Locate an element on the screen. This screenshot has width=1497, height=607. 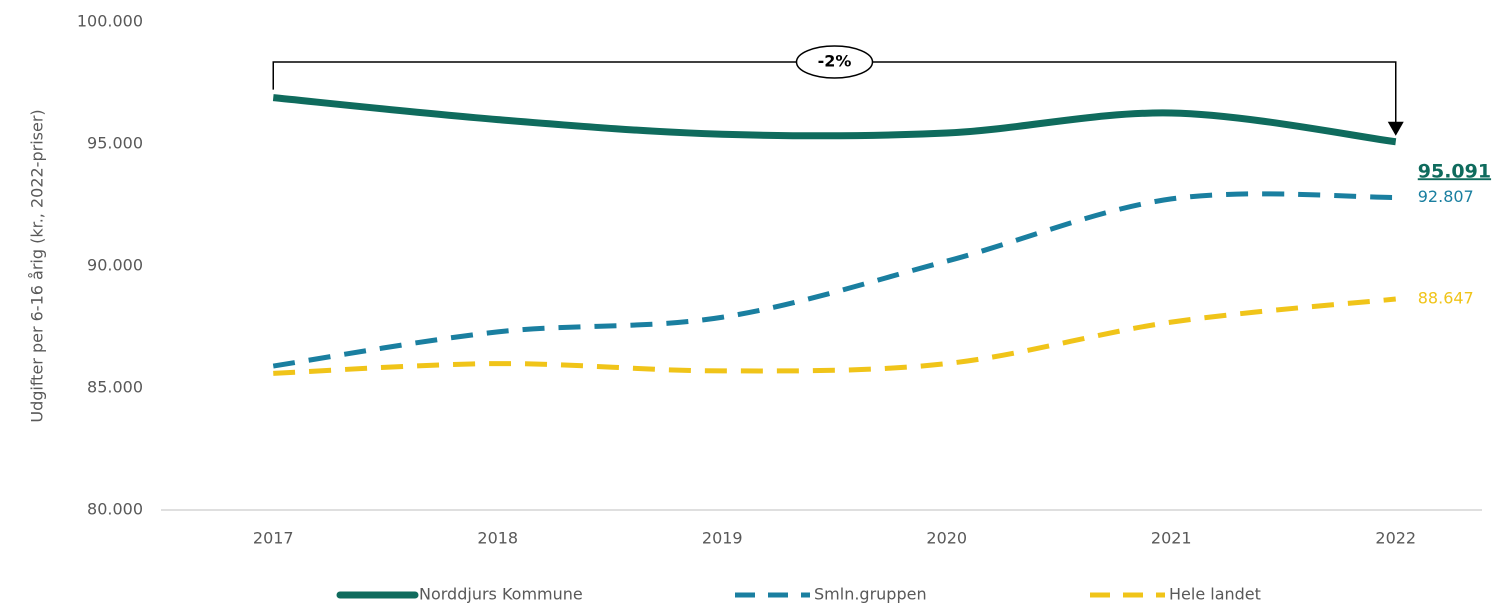
annotation-arrow is located at coordinates (1395, 128).